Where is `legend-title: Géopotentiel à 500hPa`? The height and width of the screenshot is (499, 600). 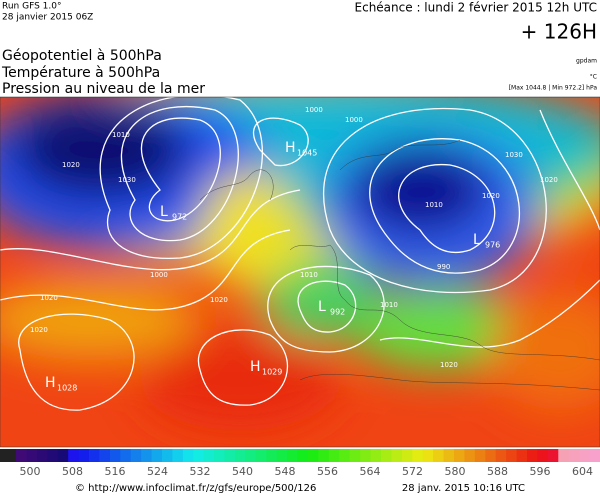
legend-title: Géopotentiel à 500hPa is located at coordinates (82, 56).